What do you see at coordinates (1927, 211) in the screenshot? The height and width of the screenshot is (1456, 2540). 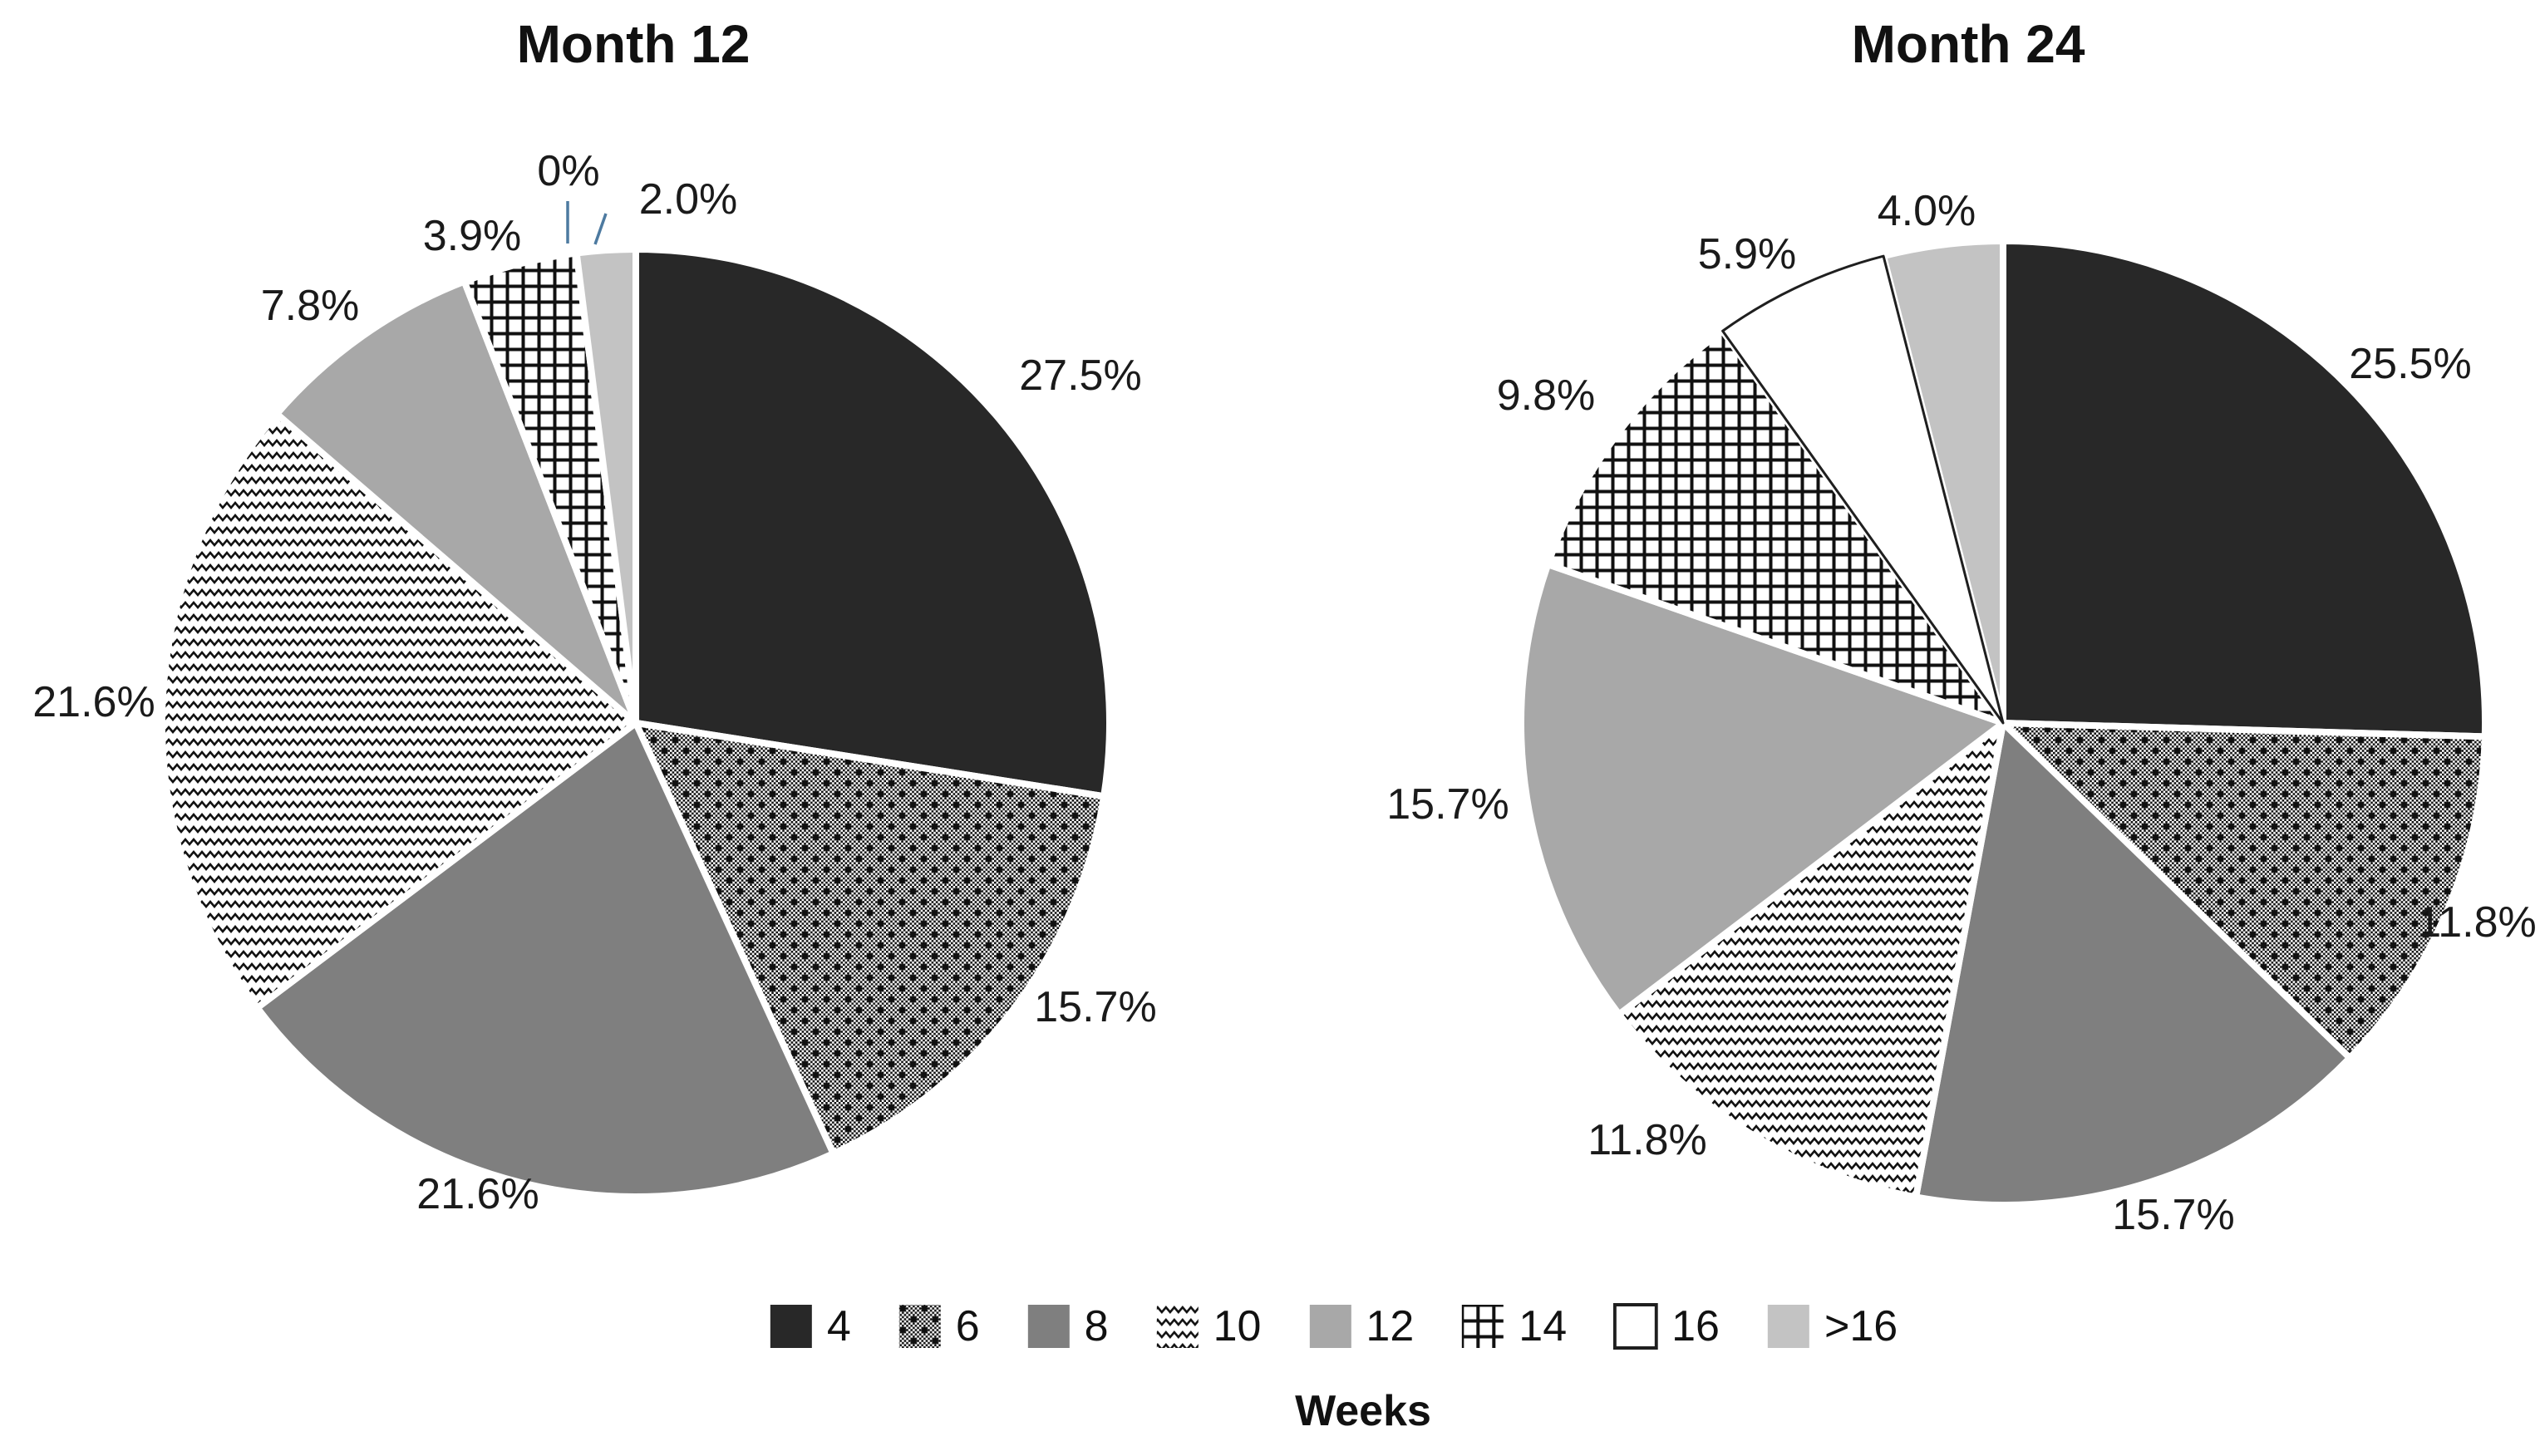 I see `slice-pct-label->16wk: 4.0%` at bounding box center [1927, 211].